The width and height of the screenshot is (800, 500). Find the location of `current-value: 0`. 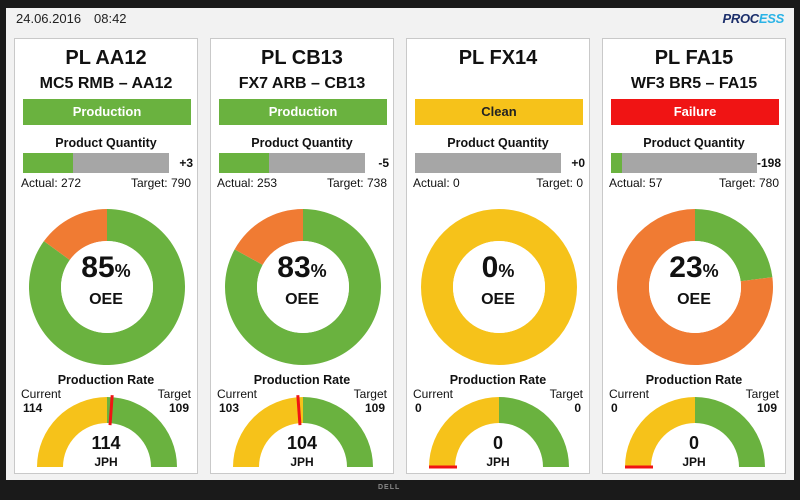

current-value: 0 is located at coordinates (418, 408).